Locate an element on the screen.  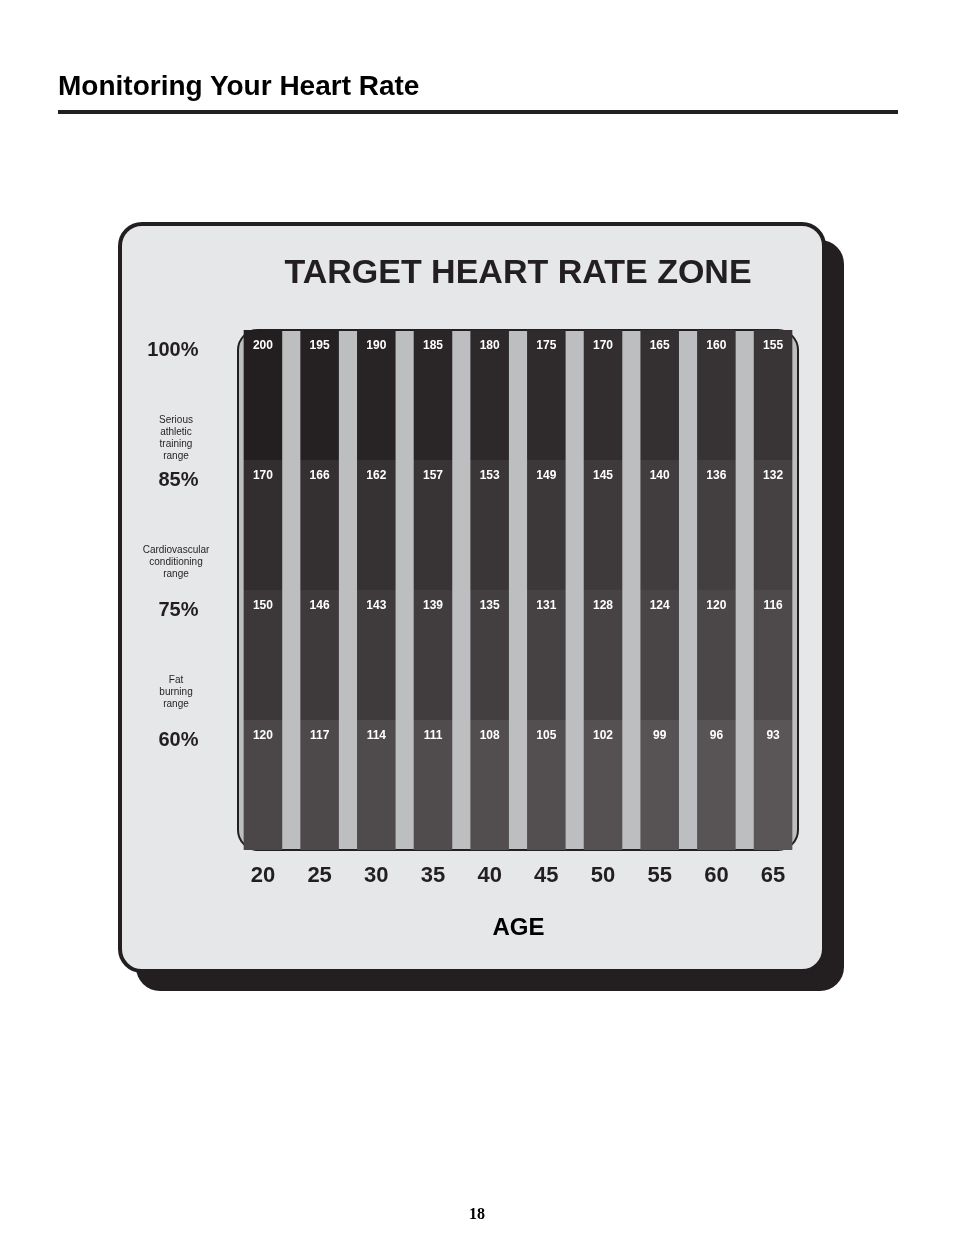
data-label: 157 is located at coordinates (433, 475).